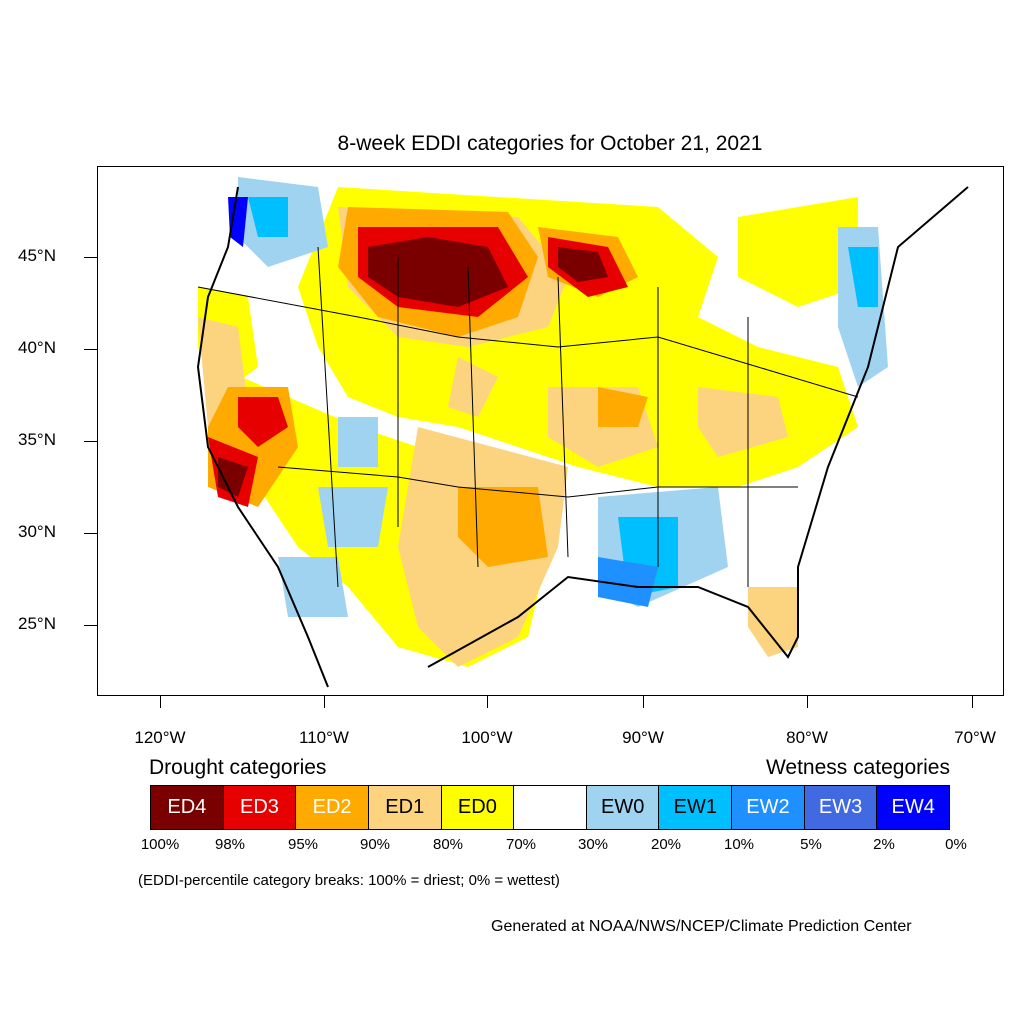 The width and height of the screenshot is (1024, 1024). Describe the element at coordinates (884, 844) in the screenshot. I see `pct-label: 2%` at that location.